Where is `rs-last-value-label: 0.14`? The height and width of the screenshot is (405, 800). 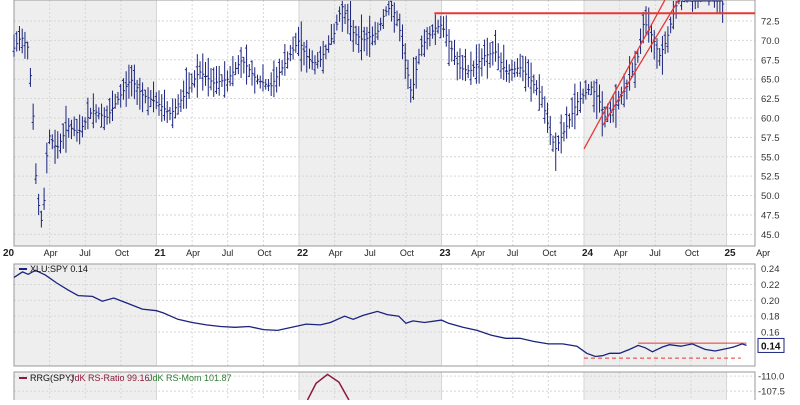 rs-last-value-label: 0.14 is located at coordinates (771, 346).